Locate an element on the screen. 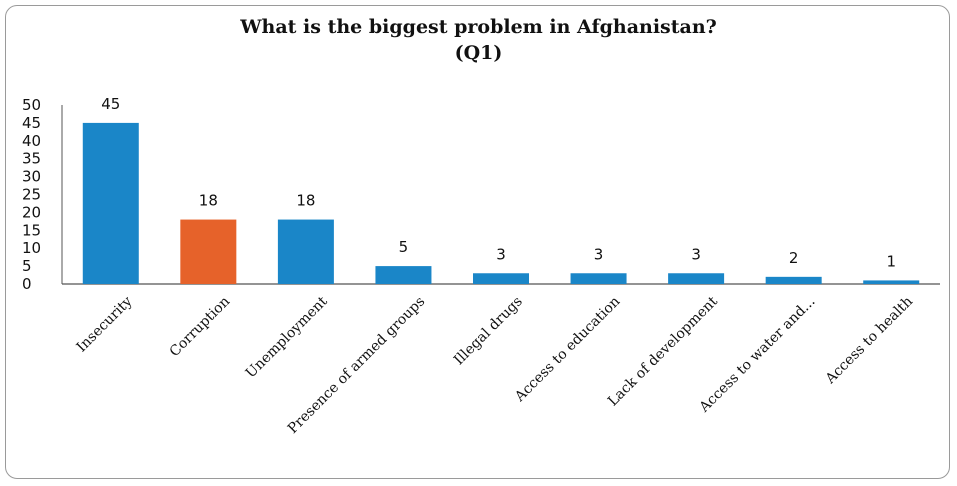 This screenshot has width=957, height=486. data-label: 2 is located at coordinates (794, 258).